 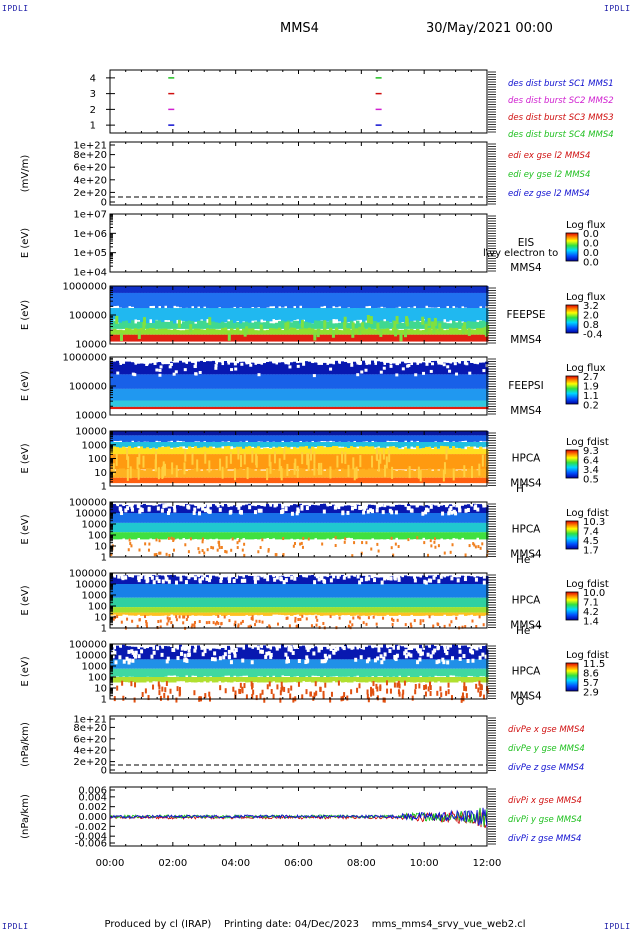 What do you see at coordinates (561, 135) in the screenshot?
I see `burst-panel-legend-entry: des dist burst SC4 MMS4` at bounding box center [561, 135].